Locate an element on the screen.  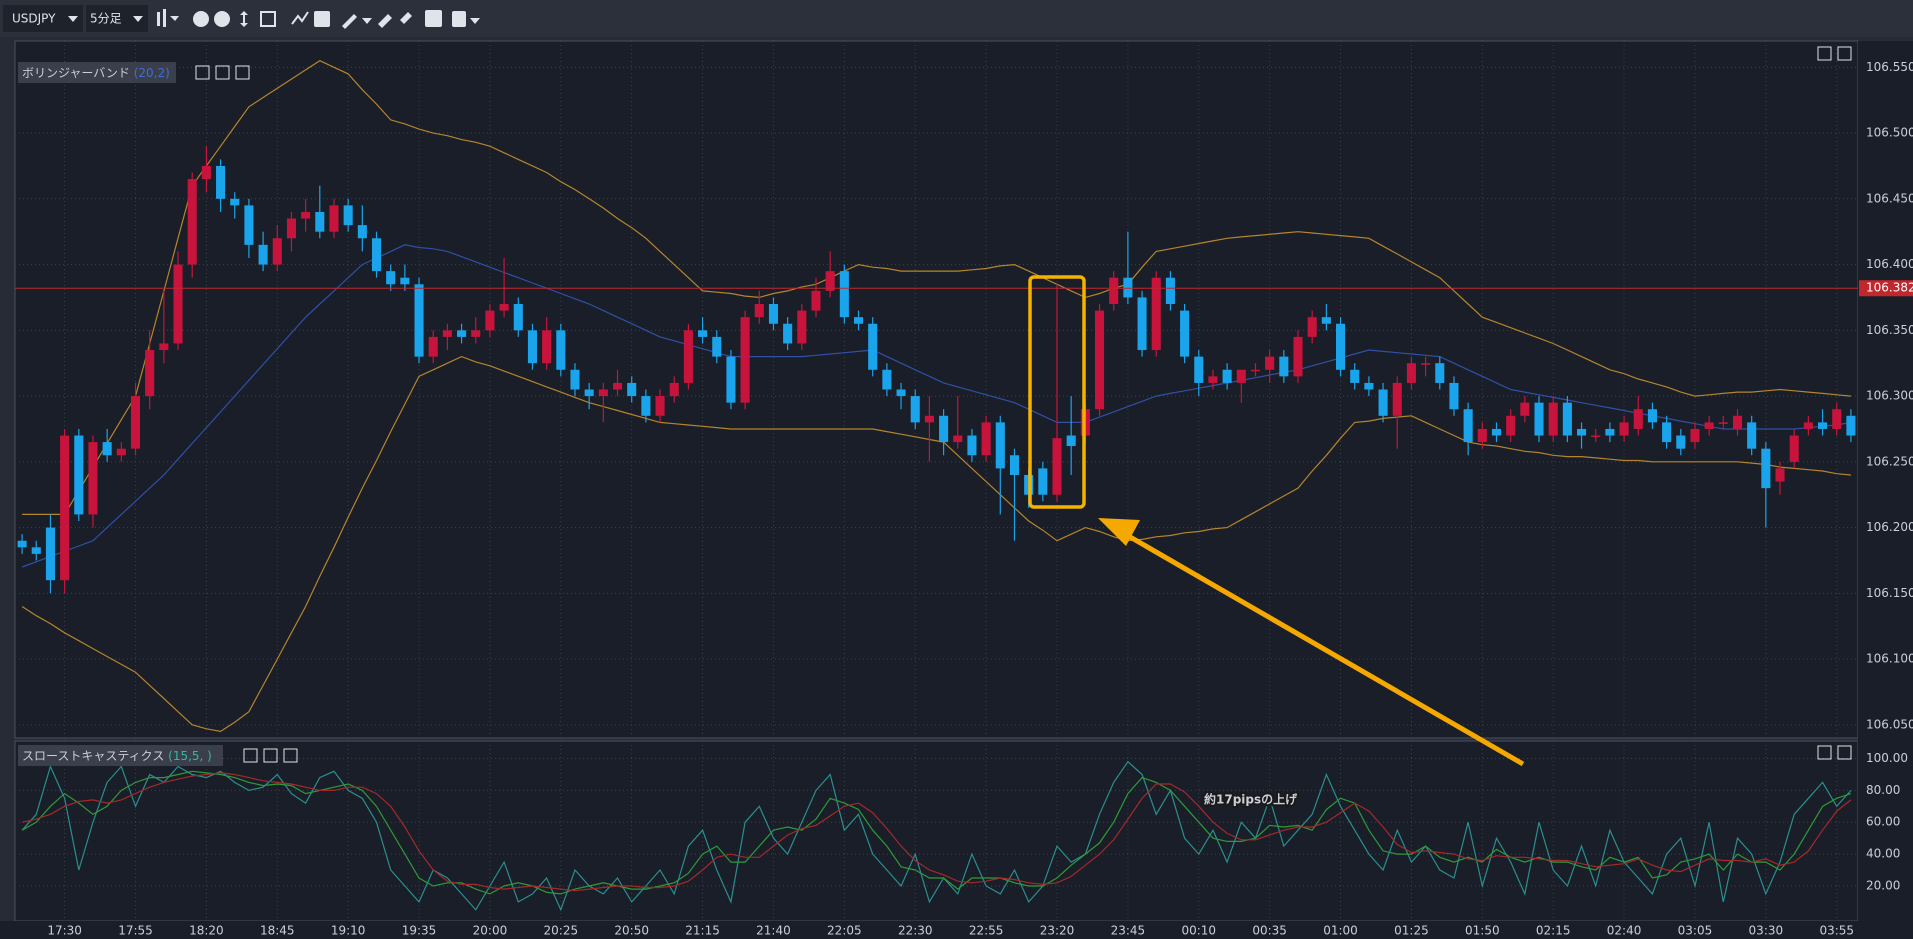
indicator-params: (20,2) is located at coordinates (152, 73).